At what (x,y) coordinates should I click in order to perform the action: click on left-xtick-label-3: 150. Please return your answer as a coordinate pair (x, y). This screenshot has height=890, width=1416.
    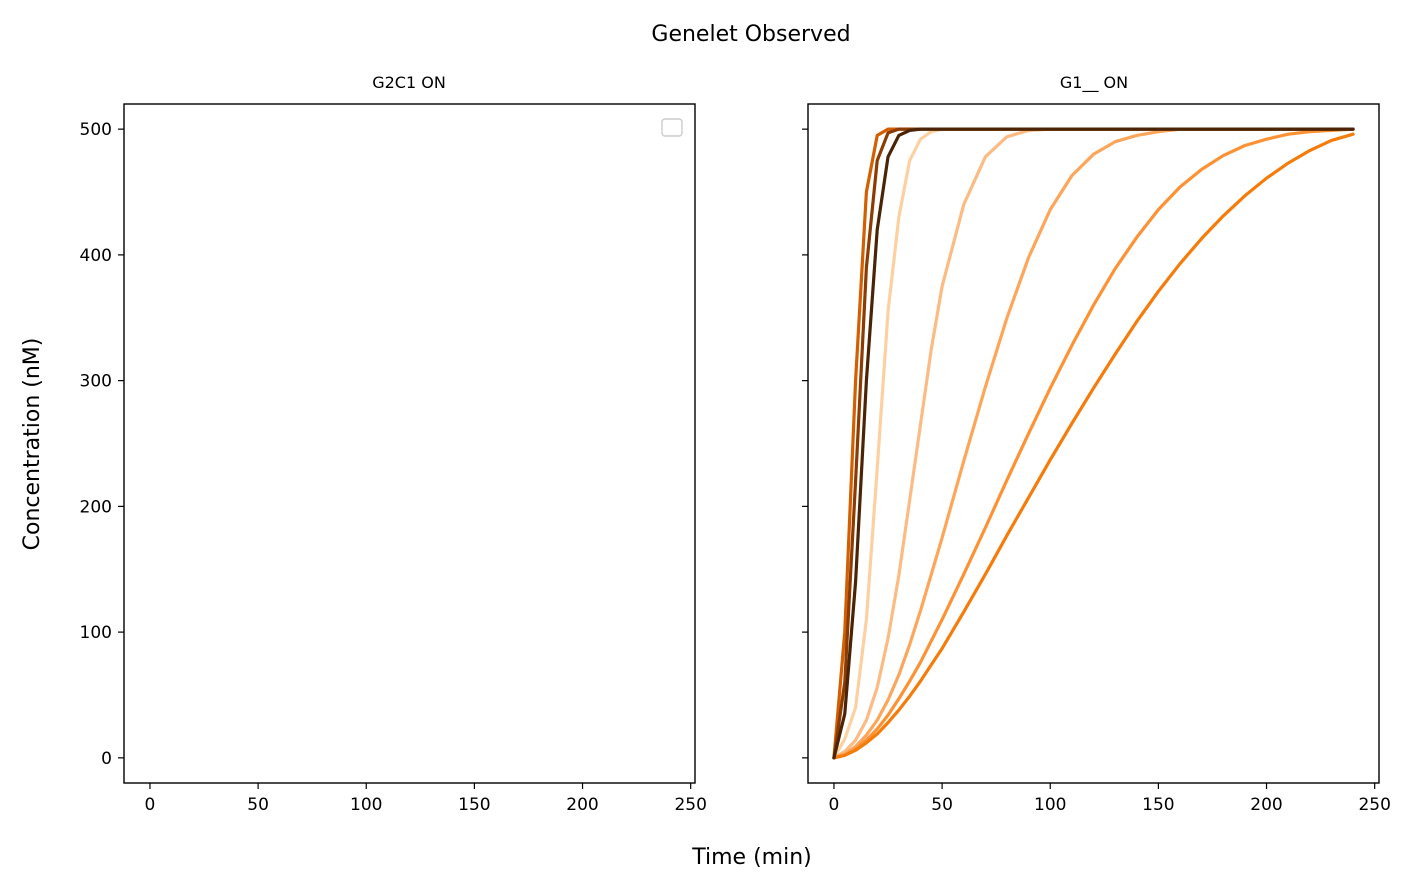
    Looking at the image, I should click on (474, 805).